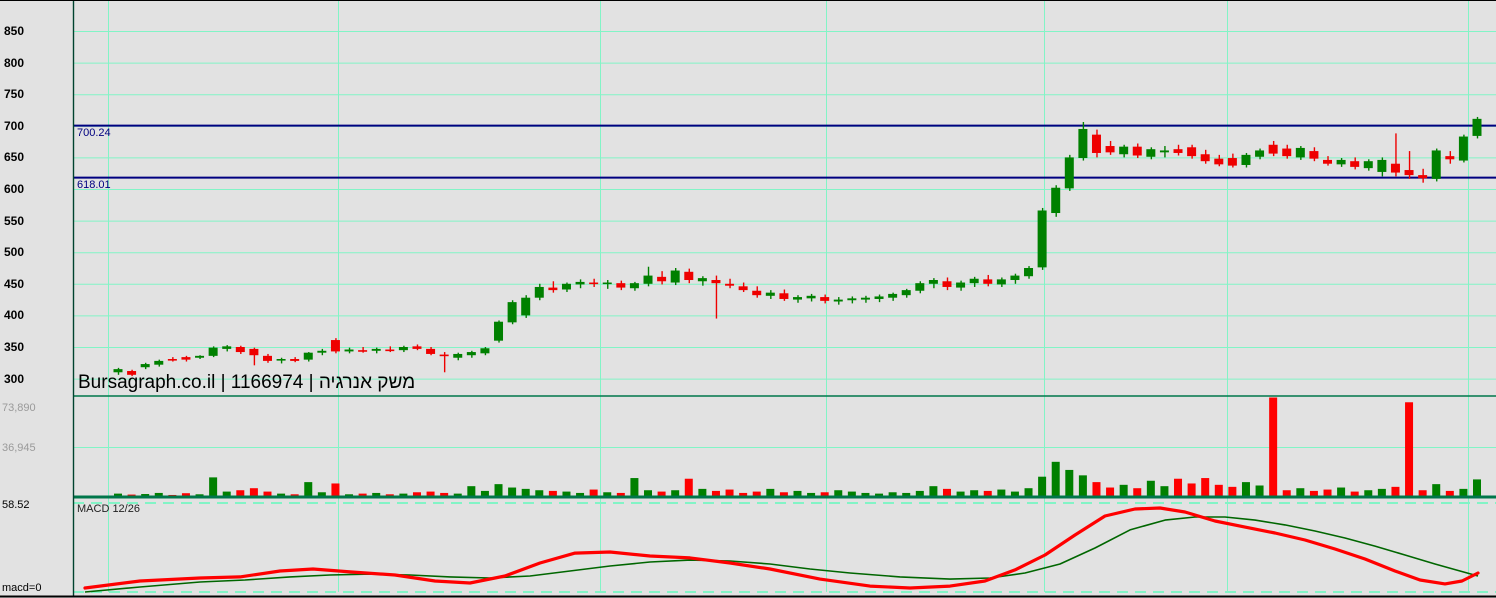  I want to click on macd-main-line, so click(781, 548).